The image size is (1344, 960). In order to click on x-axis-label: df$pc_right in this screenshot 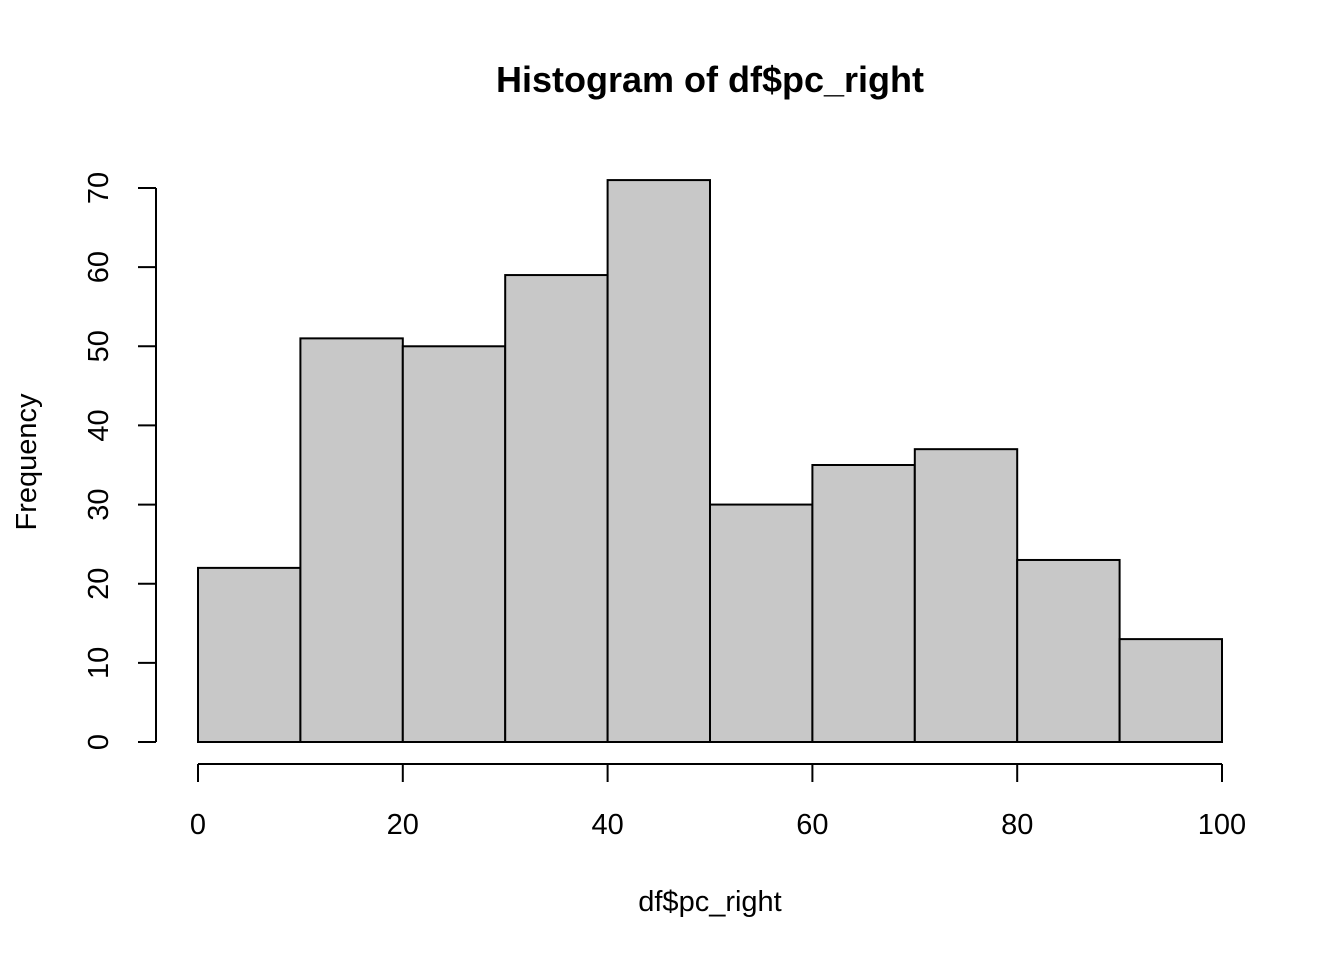, I will do `click(710, 902)`.